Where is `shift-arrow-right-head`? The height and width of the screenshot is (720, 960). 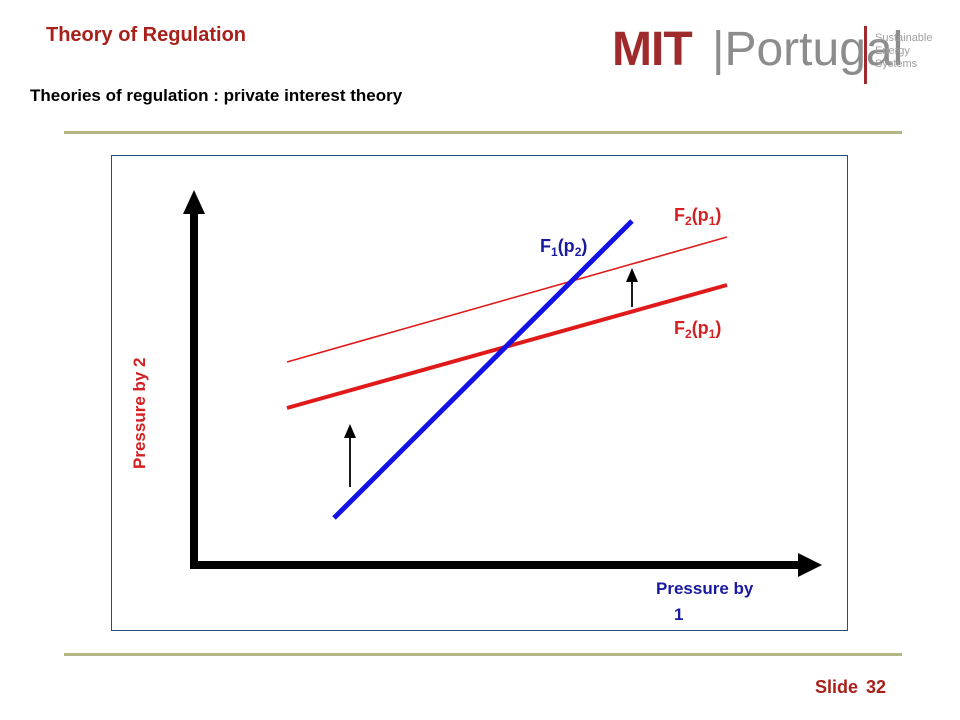 shift-arrow-right-head is located at coordinates (632, 275).